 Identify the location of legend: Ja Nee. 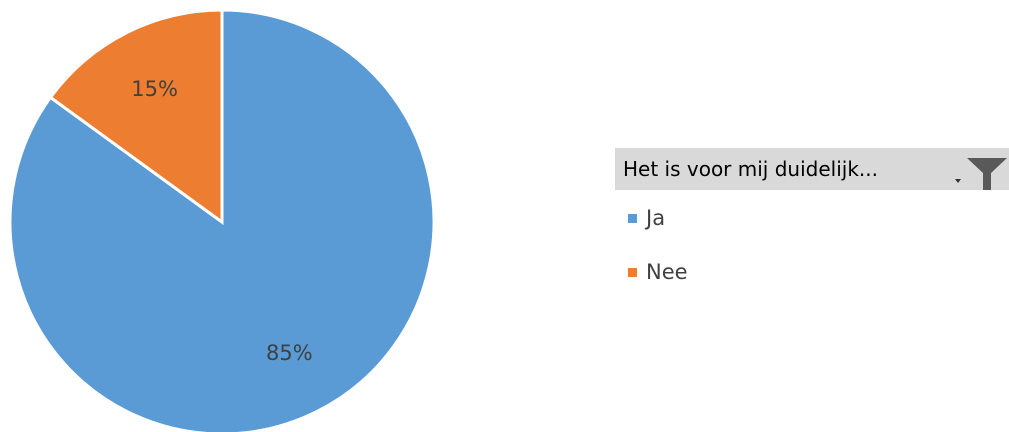
(658, 254).